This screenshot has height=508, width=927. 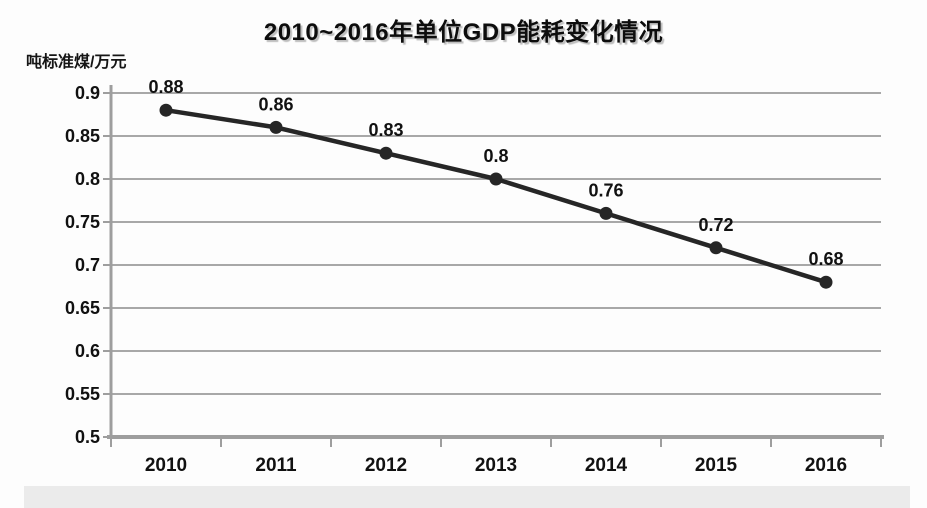 I want to click on data-point-label: 0.76, so click(x=605, y=190).